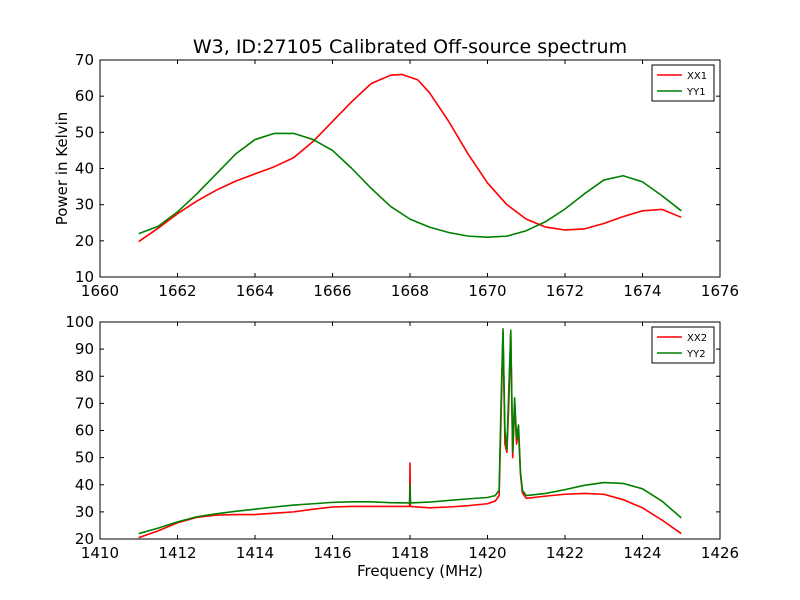 This screenshot has height=600, width=800. Describe the element at coordinates (696, 92) in the screenshot. I see `legend-label: YY1` at that location.